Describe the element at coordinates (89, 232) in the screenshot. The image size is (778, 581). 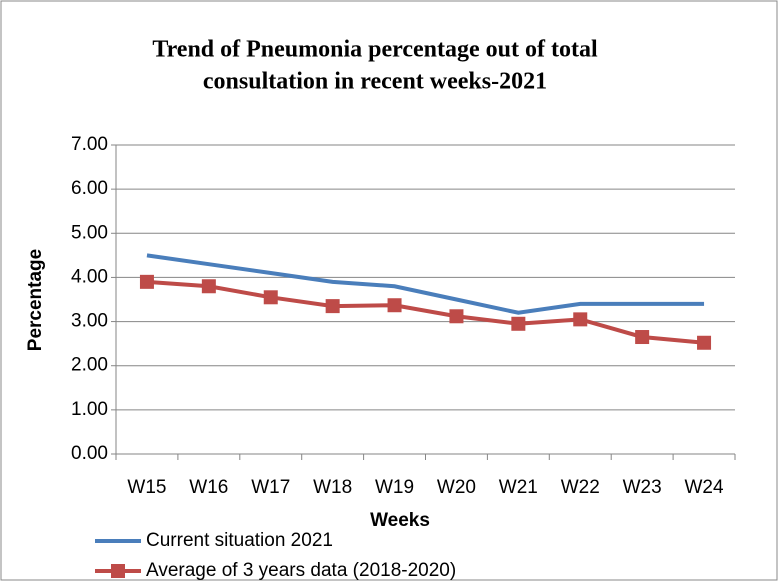
I see `y-tick-label: 5.00` at that location.